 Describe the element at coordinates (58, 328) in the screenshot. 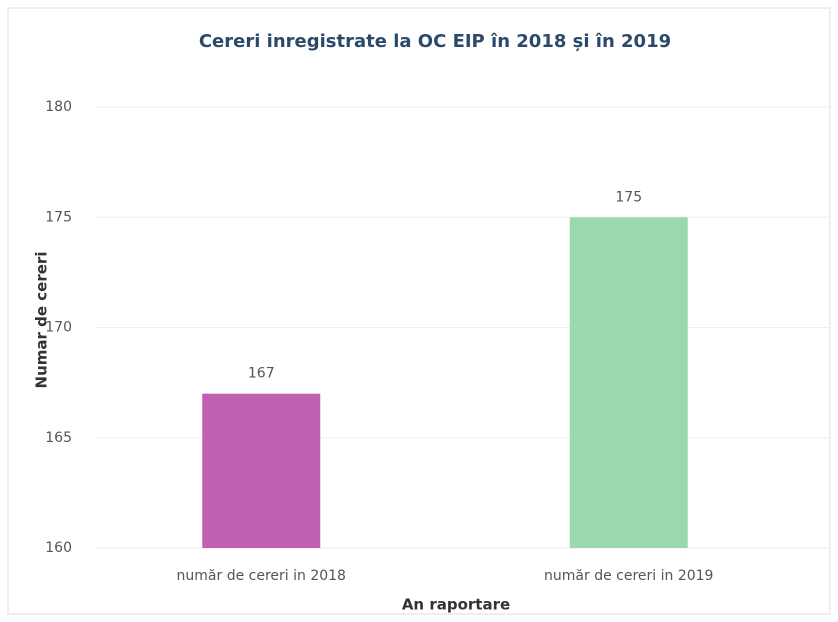

I see `y-tick-label: 170` at that location.